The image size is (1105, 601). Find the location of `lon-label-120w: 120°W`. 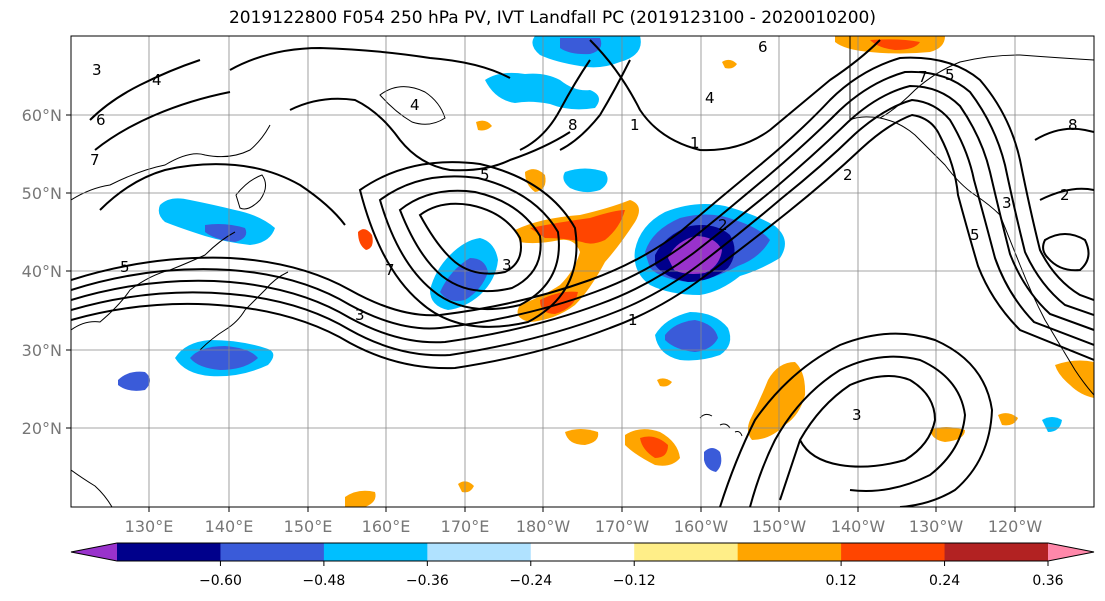

lon-label-120w: 120°W is located at coordinates (1015, 526).